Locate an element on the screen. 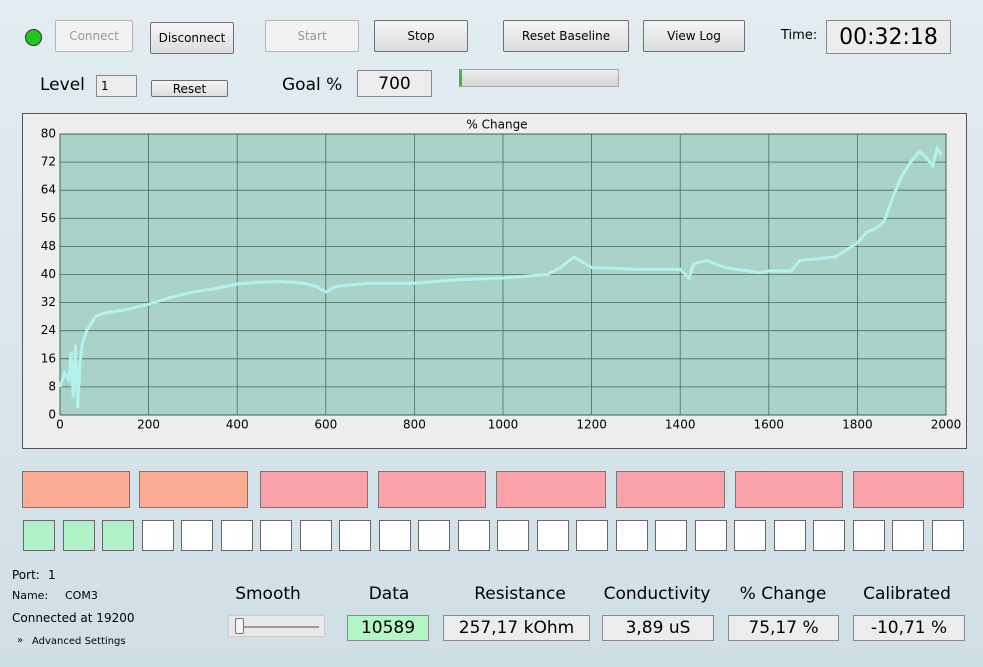 The width and height of the screenshot is (983, 667). y-tick-label: 24 is located at coordinates (48, 330).